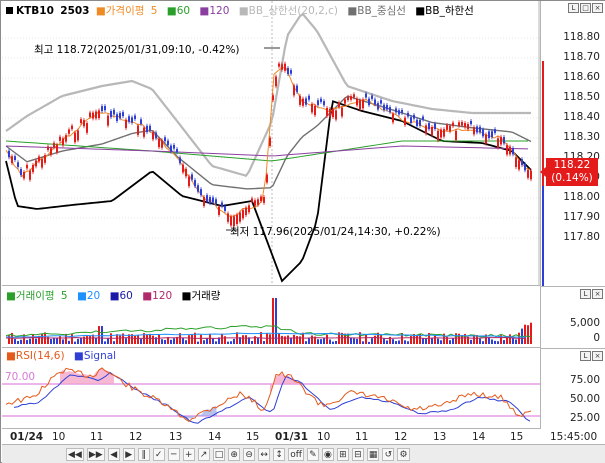 This screenshot has width=605, height=463. I want to click on current-change: (0.14%), so click(572, 178).